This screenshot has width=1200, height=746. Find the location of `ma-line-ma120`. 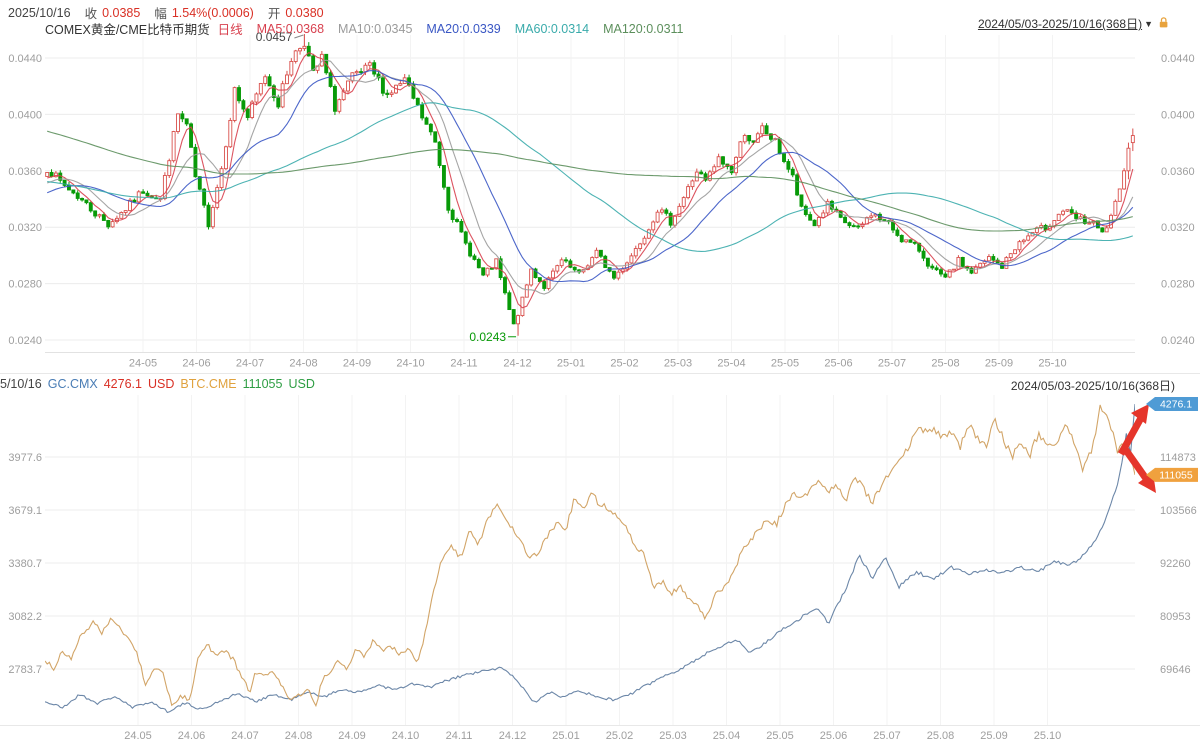

ma-line-ma120 is located at coordinates (590, 181).